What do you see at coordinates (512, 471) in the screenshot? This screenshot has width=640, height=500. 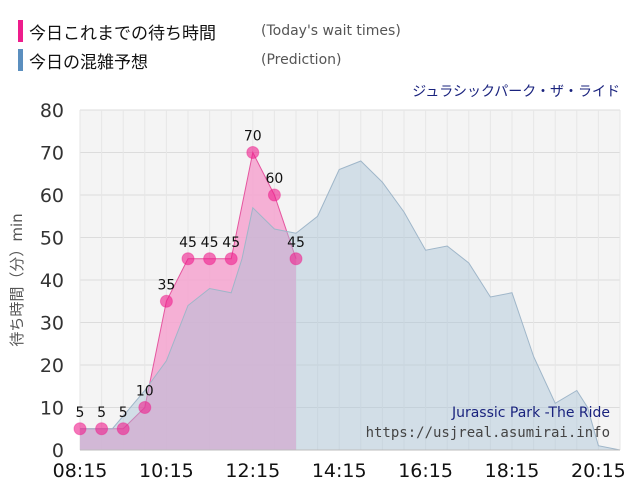 I see `x-tick-label: 18:15` at bounding box center [512, 471].